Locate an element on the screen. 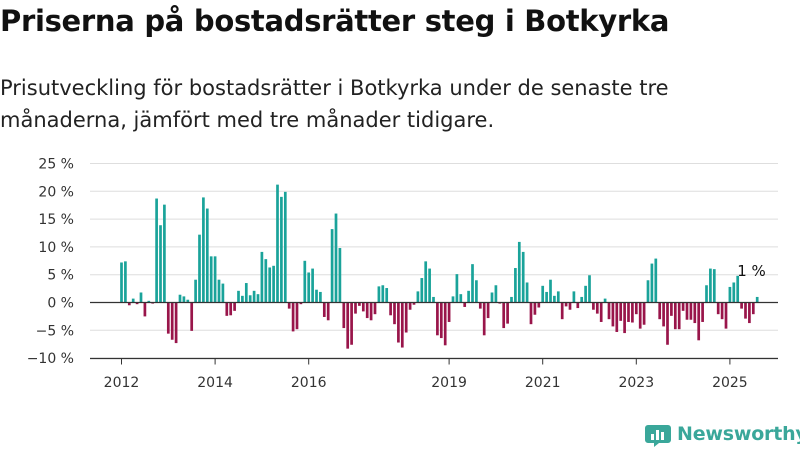  x-tick-label: 2016 is located at coordinates (309, 383).